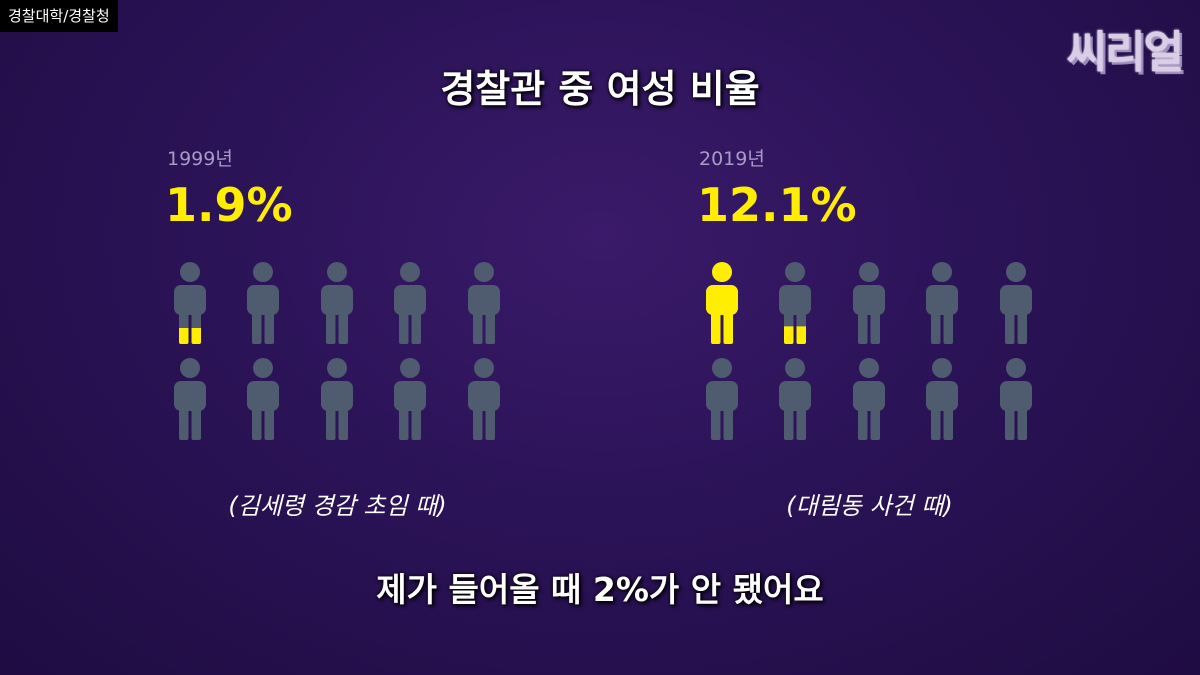 This screenshot has height=675, width=1200. Describe the element at coordinates (732, 159) in the screenshot. I see `panel-year: 2019년` at that location.